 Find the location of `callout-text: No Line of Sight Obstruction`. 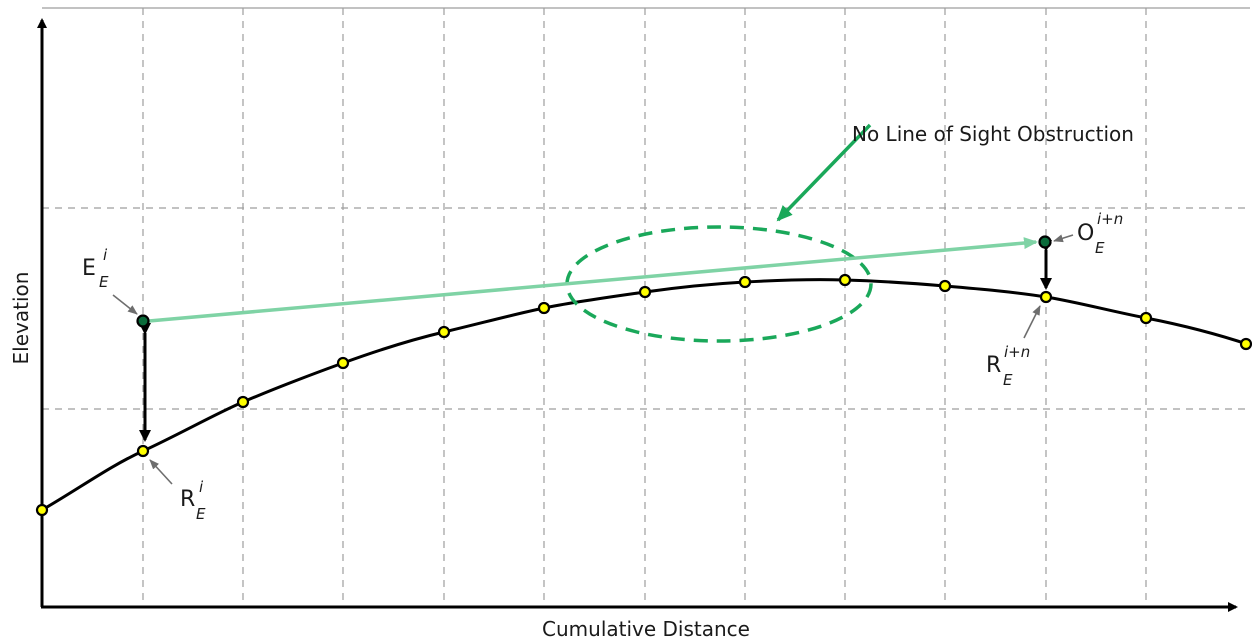

callout-text: No Line of Sight Obstruction is located at coordinates (993, 134).